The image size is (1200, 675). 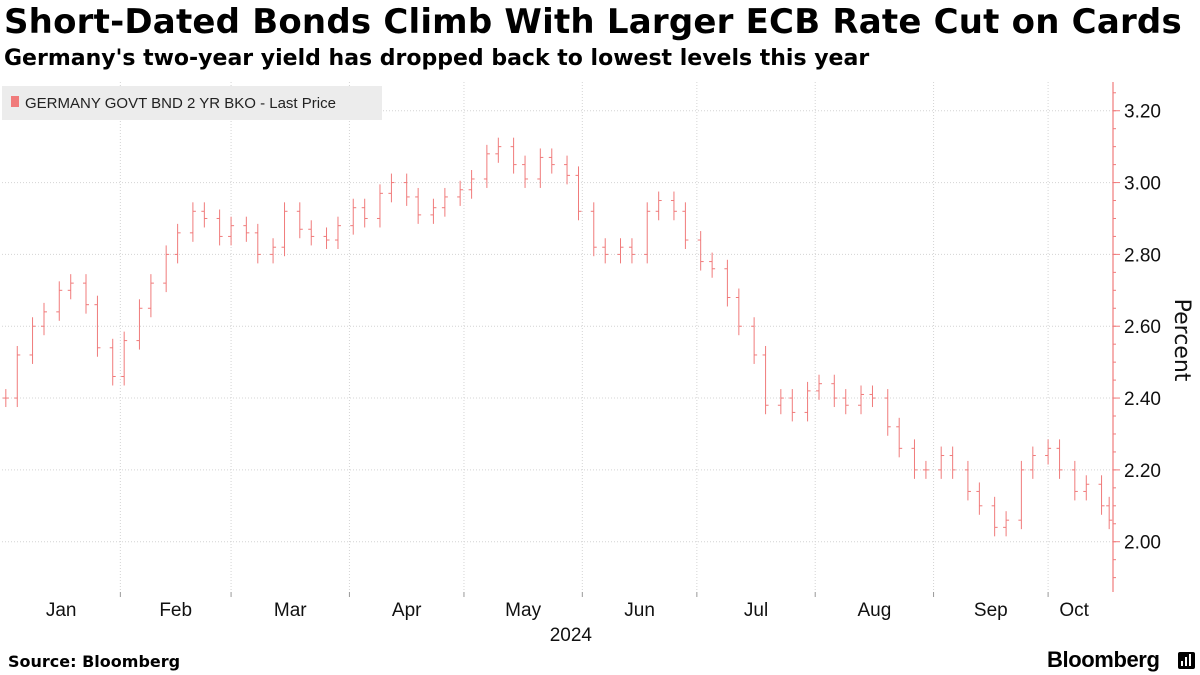 What do you see at coordinates (568, 619) in the screenshot?
I see `x-axis: Jan Feb Mar Apr May Jun Jul Aug Sep Oct 2024` at bounding box center [568, 619].